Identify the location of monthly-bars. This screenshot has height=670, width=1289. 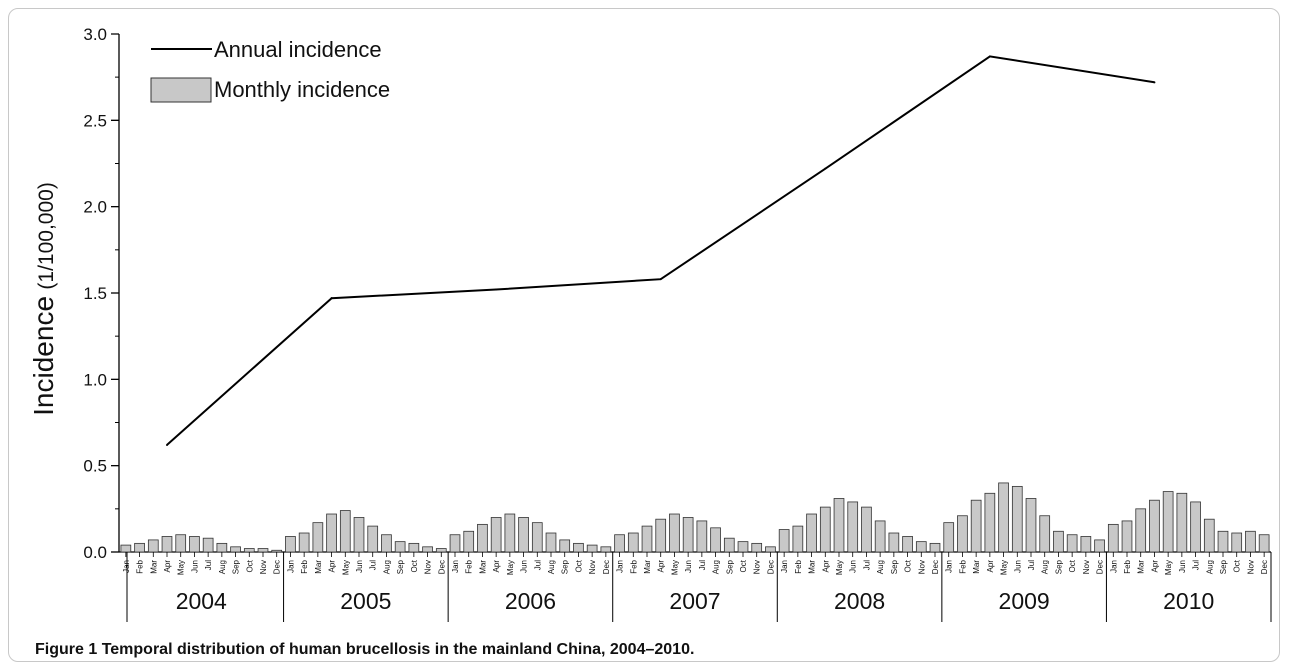
(695, 517).